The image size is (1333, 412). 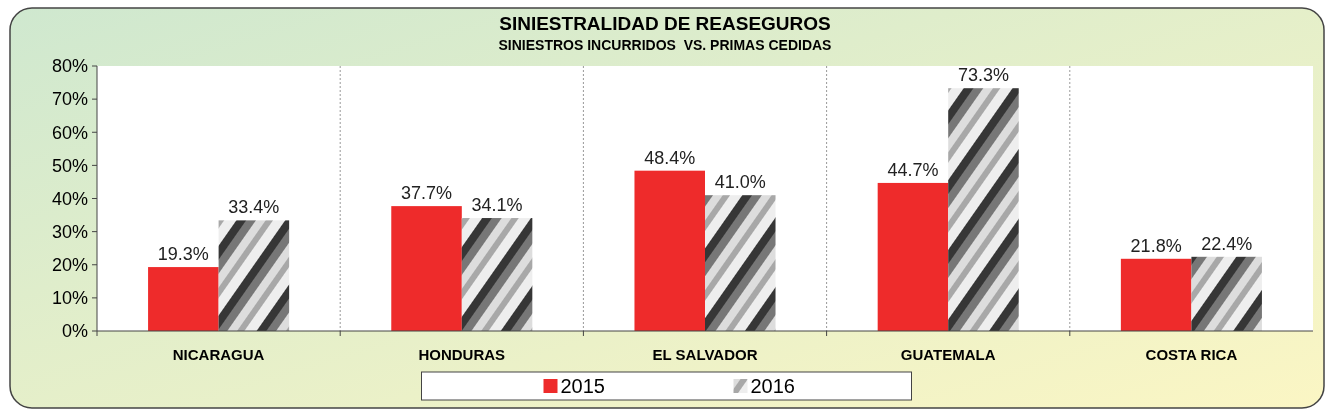 I want to click on y-tick-label: 0%, so click(x=74, y=331).